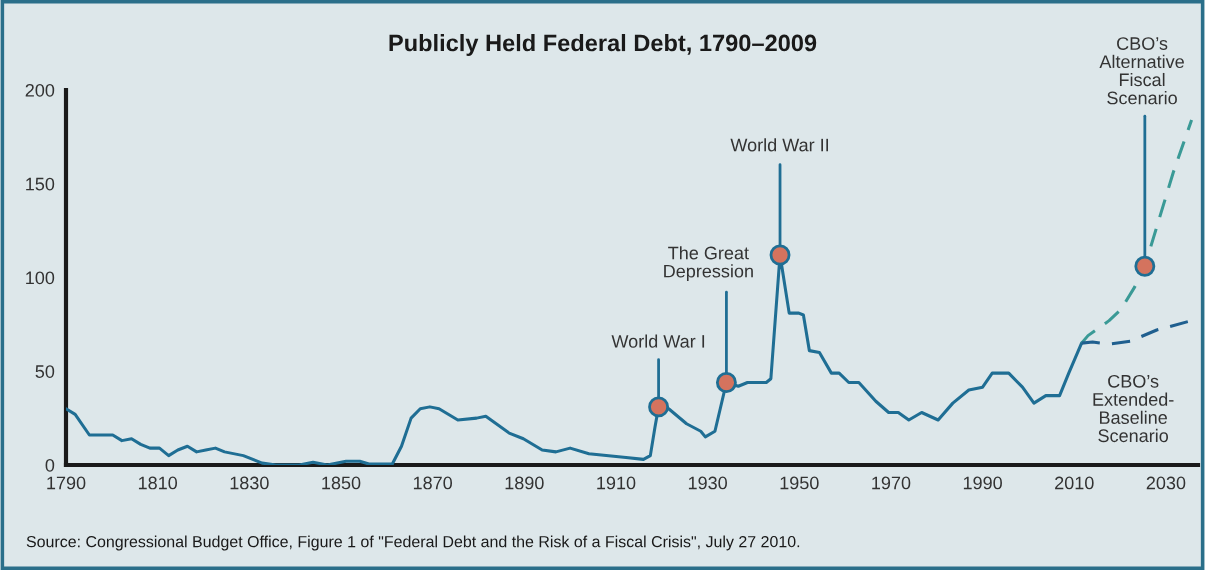 The width and height of the screenshot is (1205, 570). What do you see at coordinates (658, 341) in the screenshot?
I see `annotation: World War I` at bounding box center [658, 341].